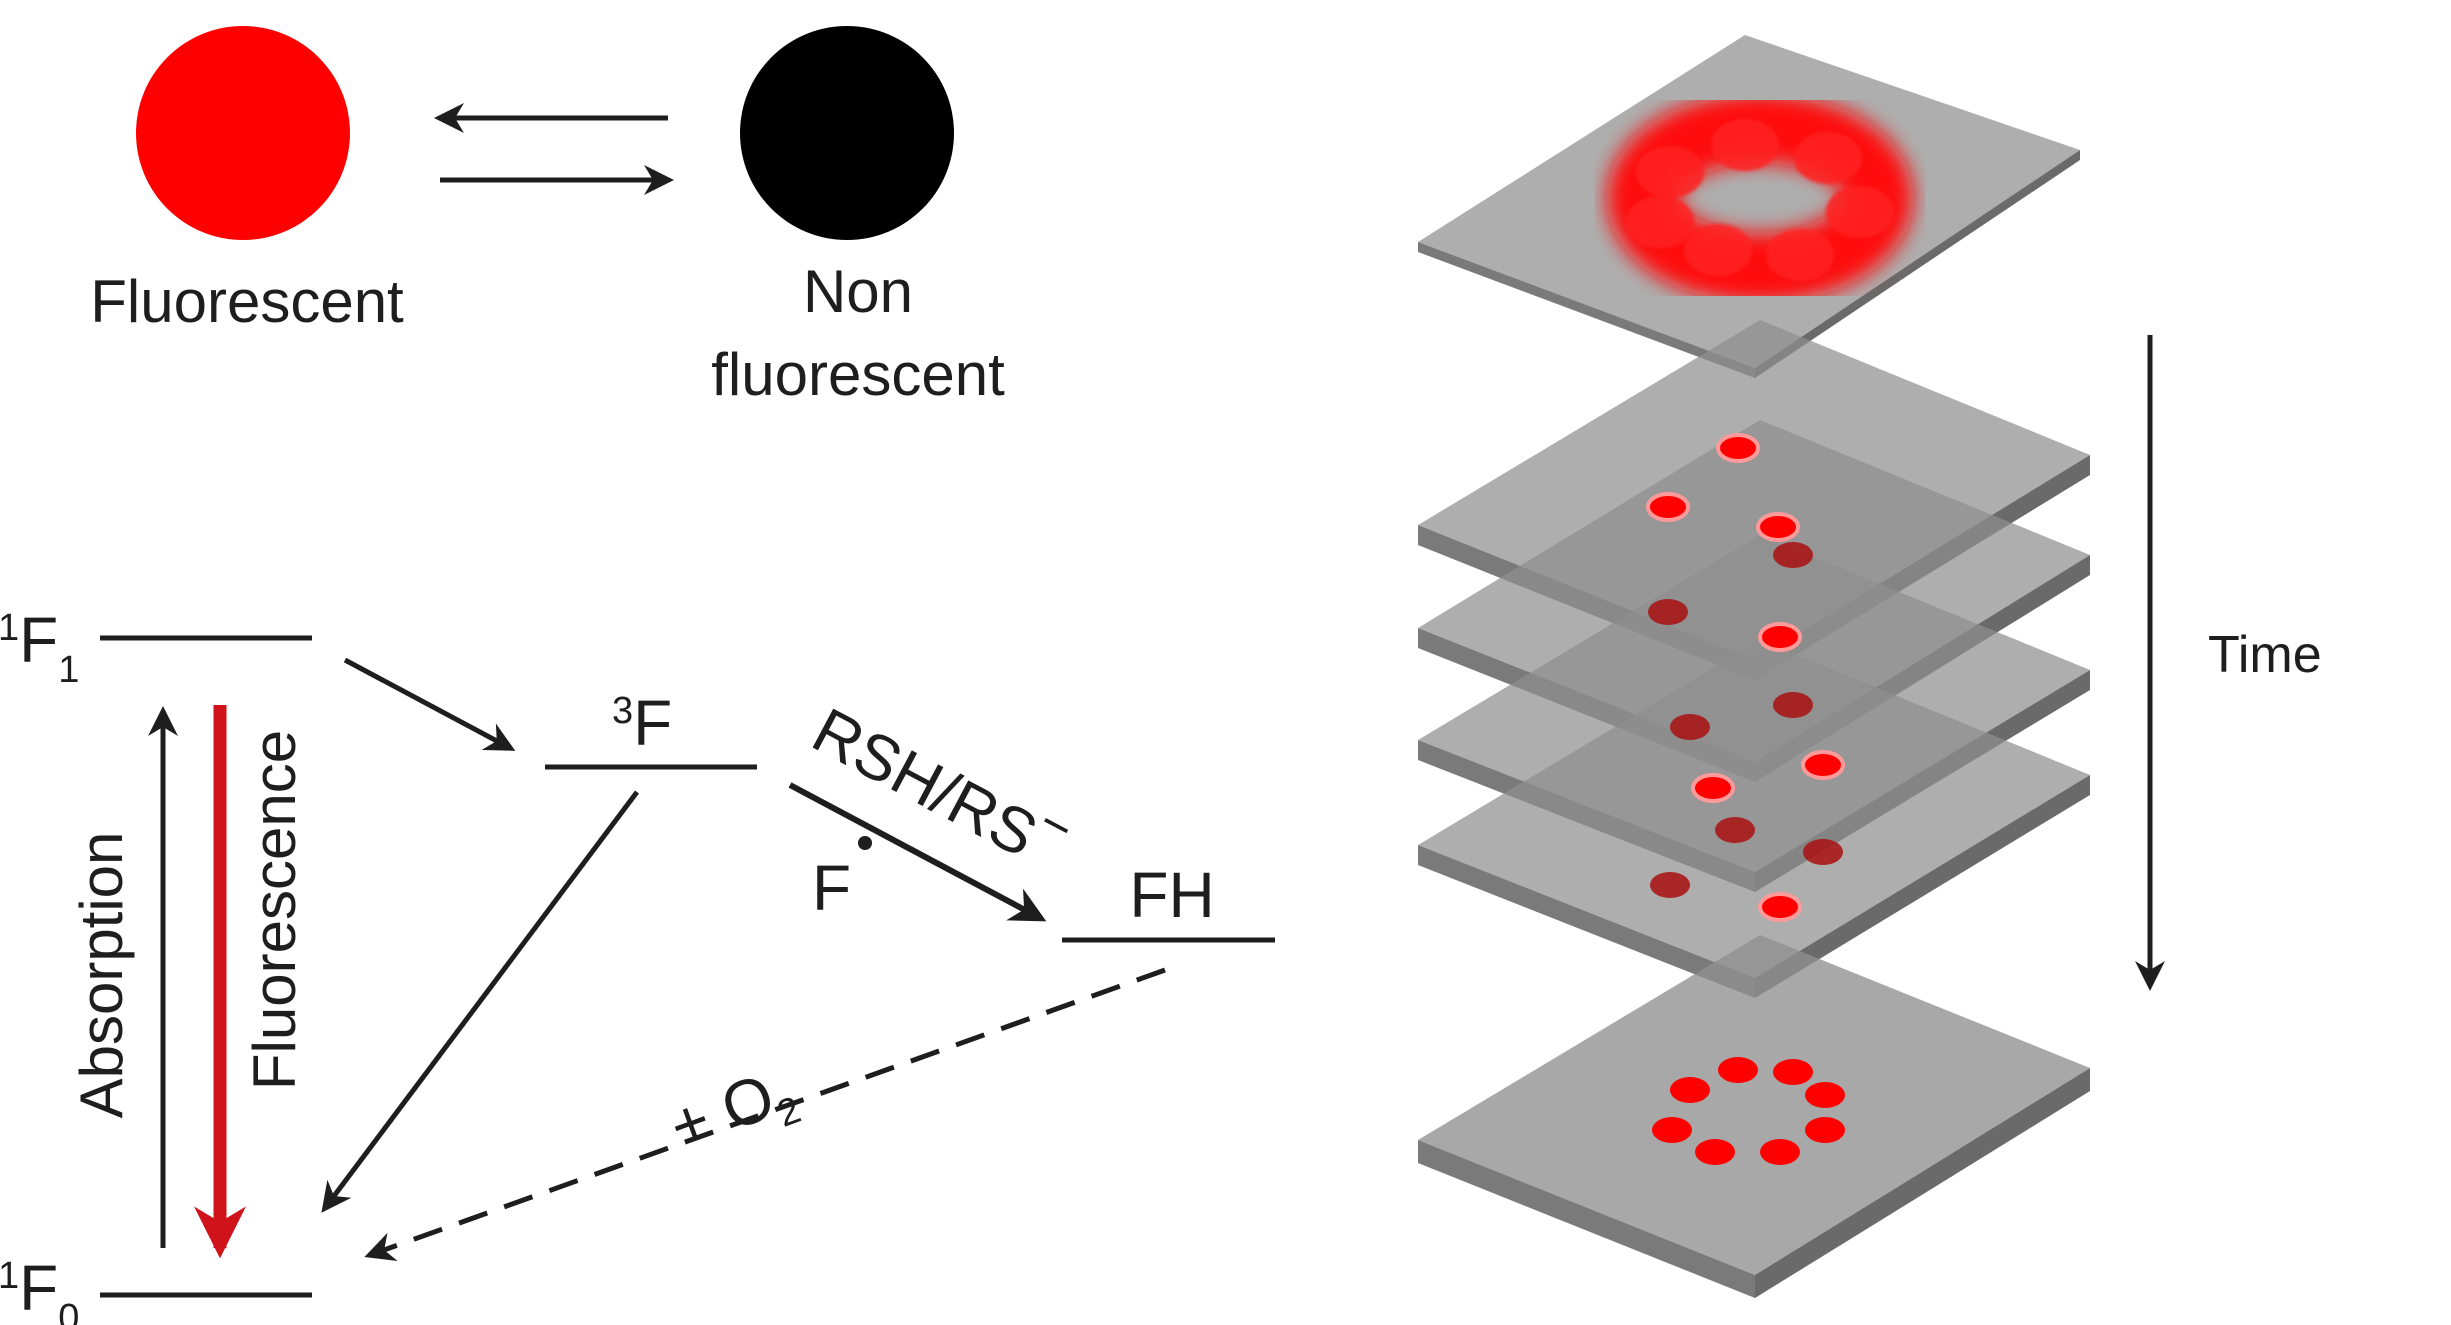 The height and width of the screenshot is (1325, 2451). What do you see at coordinates (39, 647) in the screenshot?
I see `s1-level-label: 1F1` at bounding box center [39, 647].